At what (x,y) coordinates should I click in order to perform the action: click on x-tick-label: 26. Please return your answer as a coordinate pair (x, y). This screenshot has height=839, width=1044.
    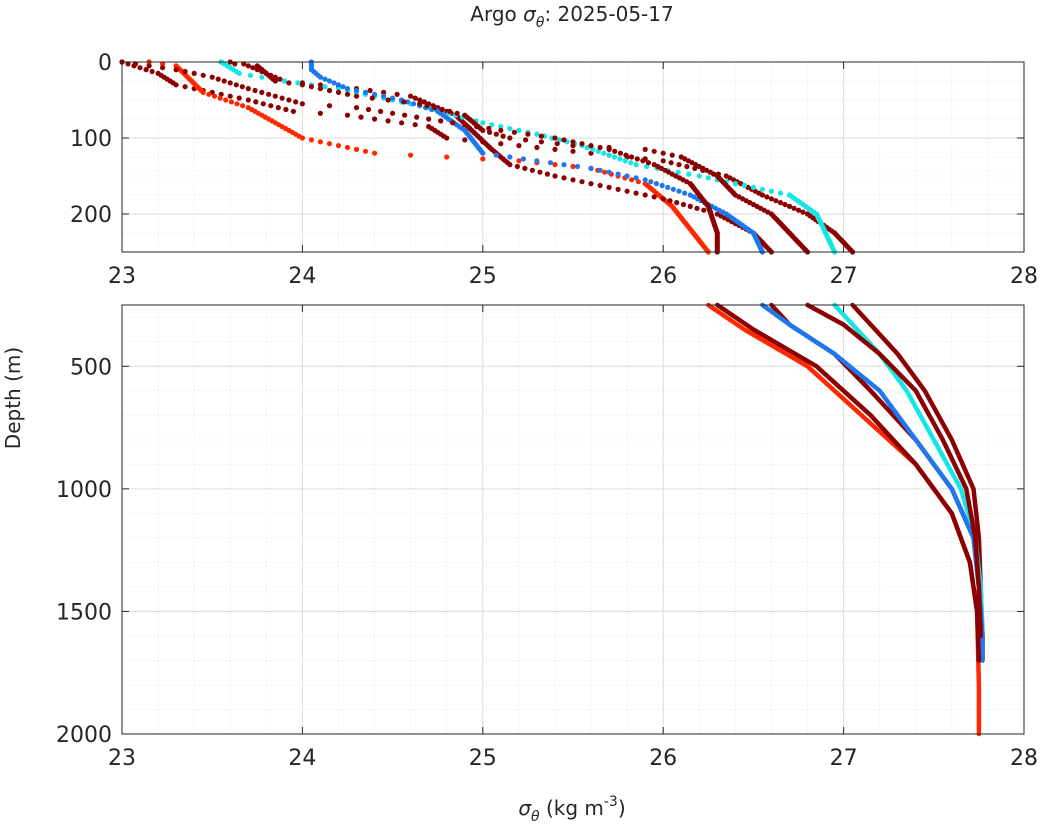
    Looking at the image, I should click on (663, 758).